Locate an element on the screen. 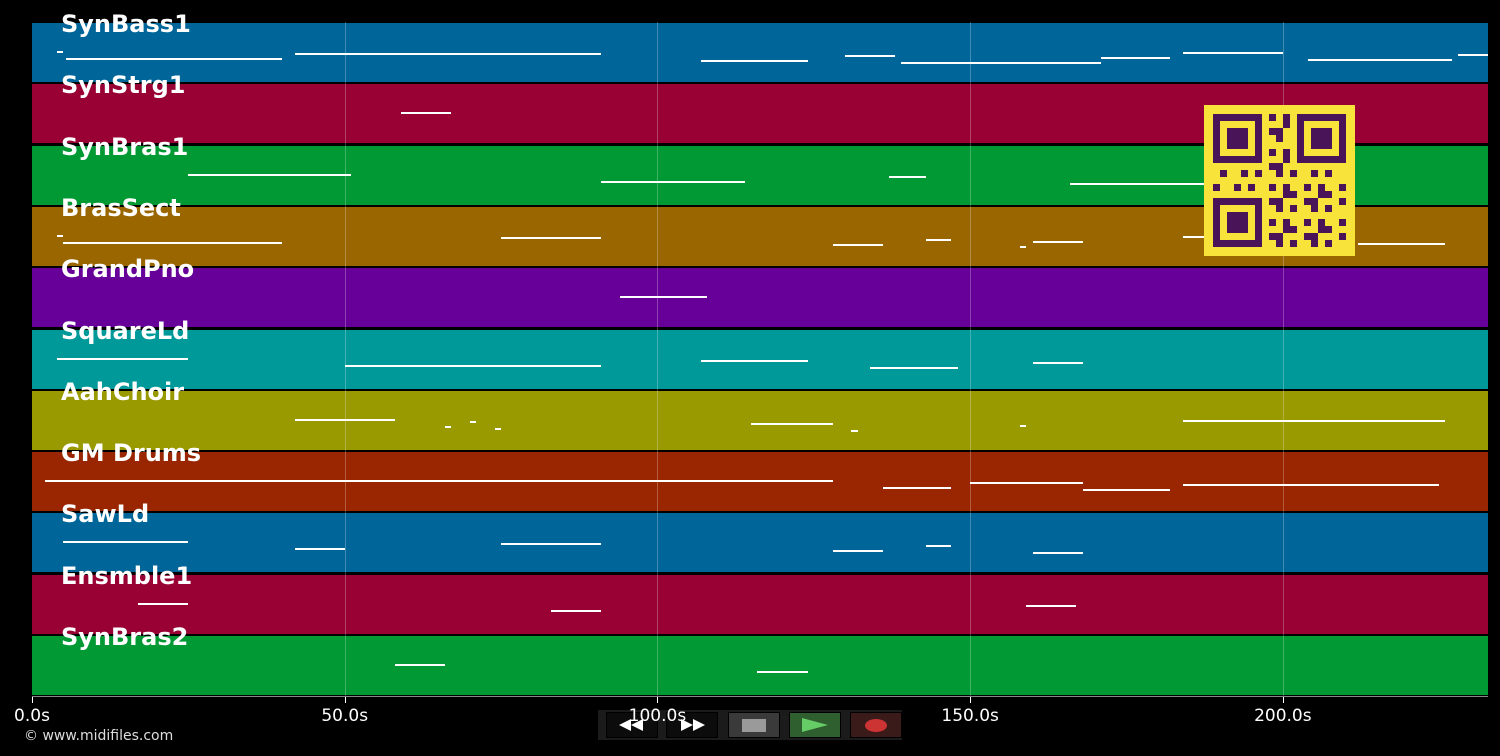 This screenshot has width=1500, height=756. ruler-tick-label: 150.0s is located at coordinates (970, 716).